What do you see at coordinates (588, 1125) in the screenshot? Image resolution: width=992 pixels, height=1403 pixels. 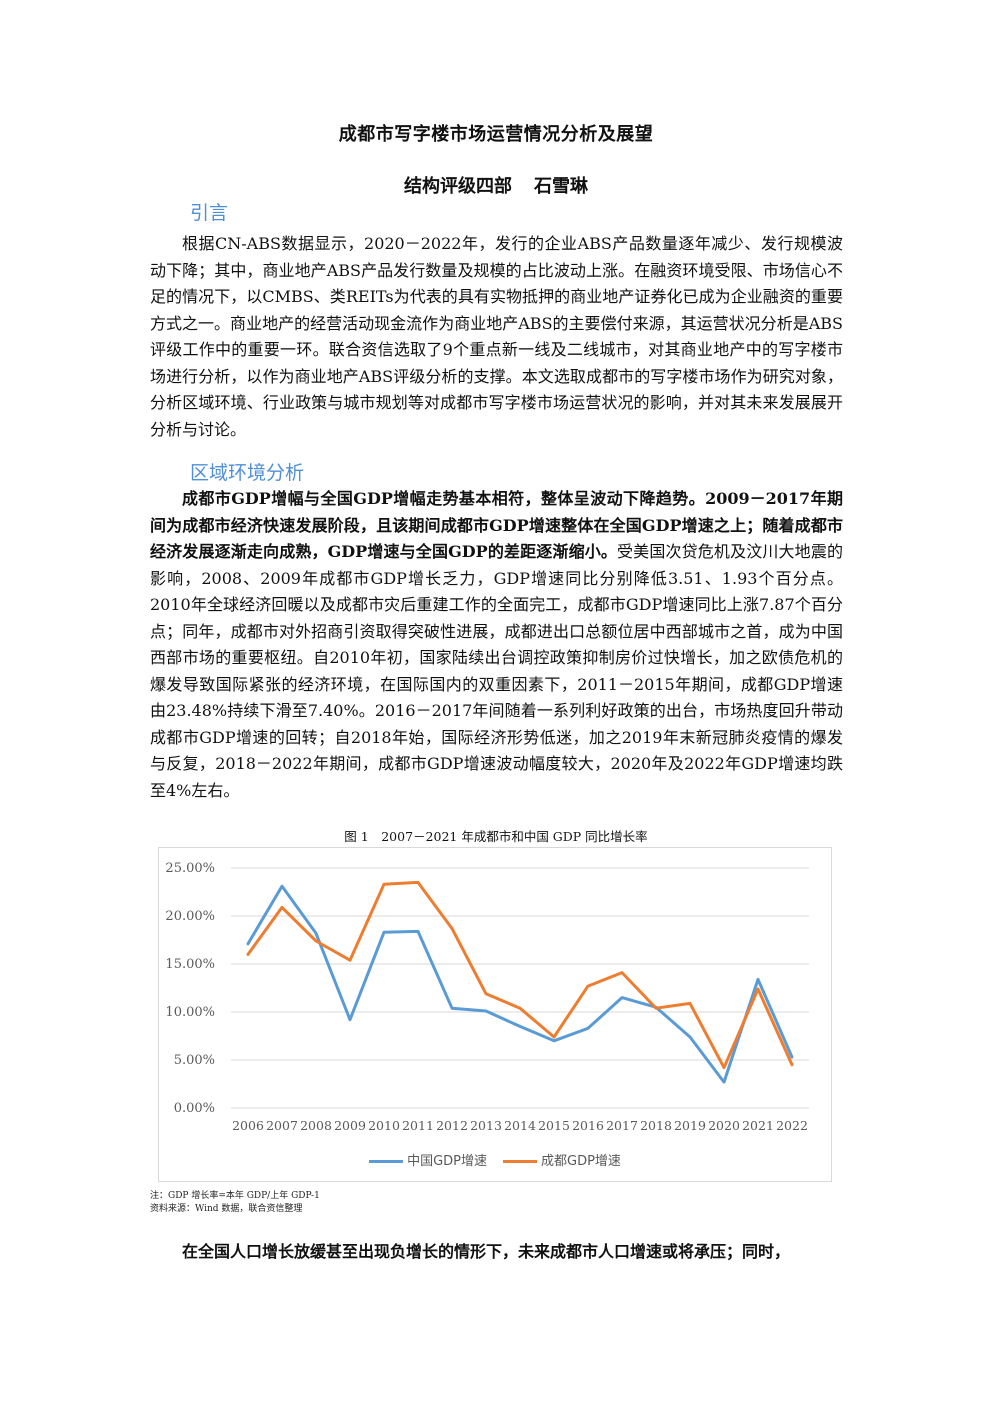 I see `x-tick-label: 2016` at bounding box center [588, 1125].